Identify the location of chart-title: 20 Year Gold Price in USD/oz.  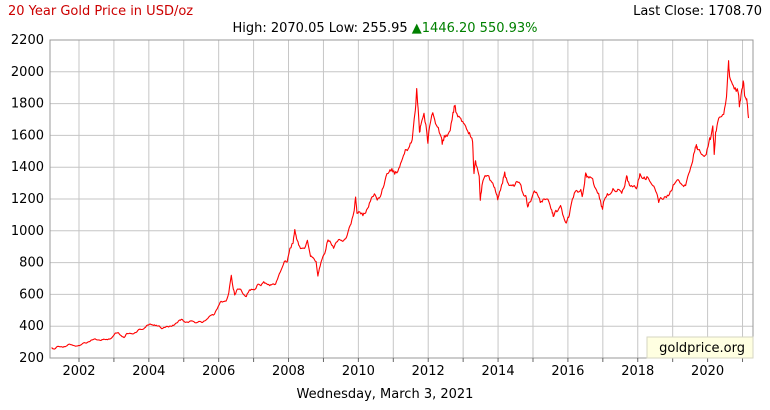
(101, 11).